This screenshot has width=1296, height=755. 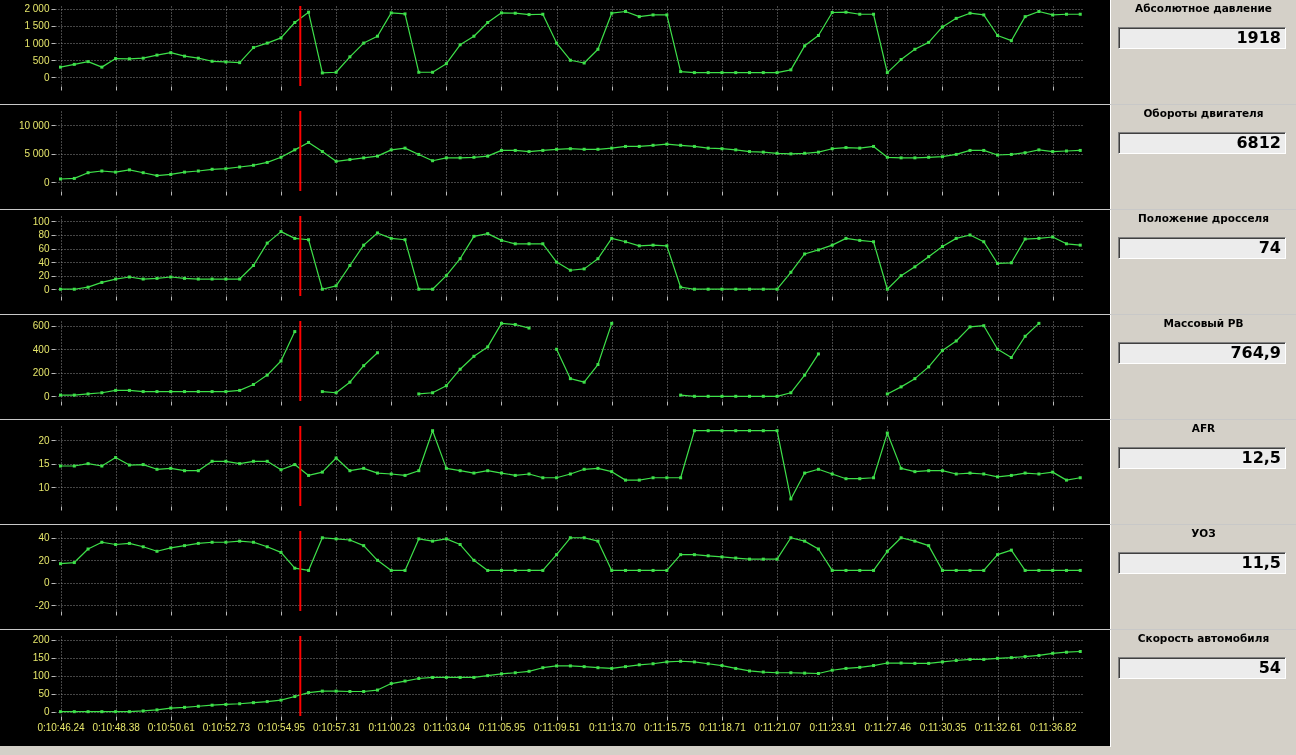 I want to click on y-tick-label: 10 000, so click(x=34, y=125).